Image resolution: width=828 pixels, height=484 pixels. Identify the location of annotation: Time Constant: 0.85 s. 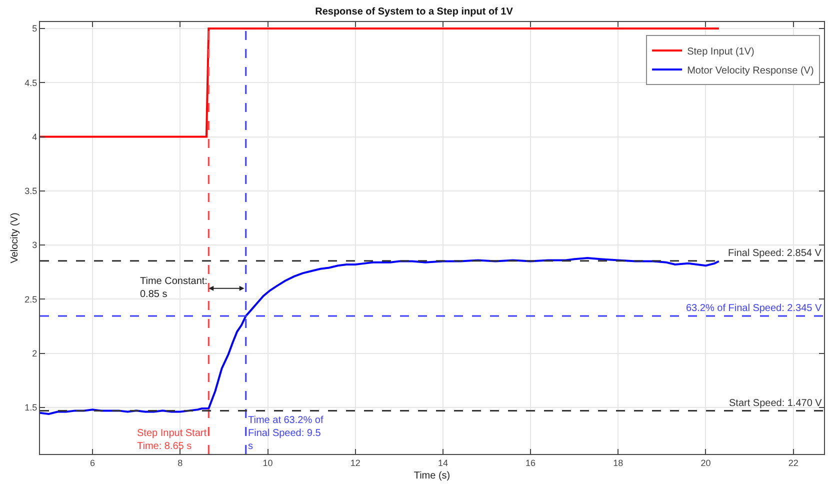
(174, 288).